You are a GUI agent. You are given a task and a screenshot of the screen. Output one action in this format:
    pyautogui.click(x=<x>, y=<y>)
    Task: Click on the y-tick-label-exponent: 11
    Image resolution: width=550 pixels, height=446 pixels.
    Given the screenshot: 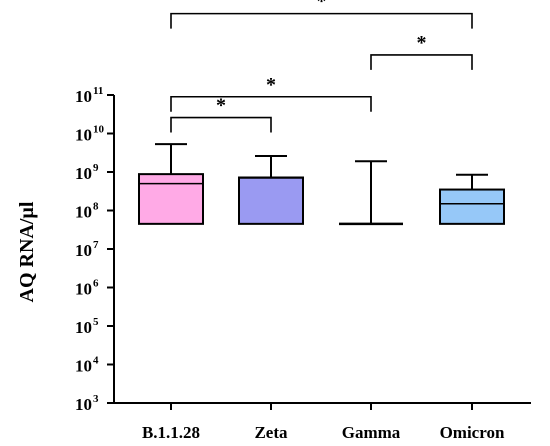 What is the action you would take?
    pyautogui.click(x=98, y=91)
    